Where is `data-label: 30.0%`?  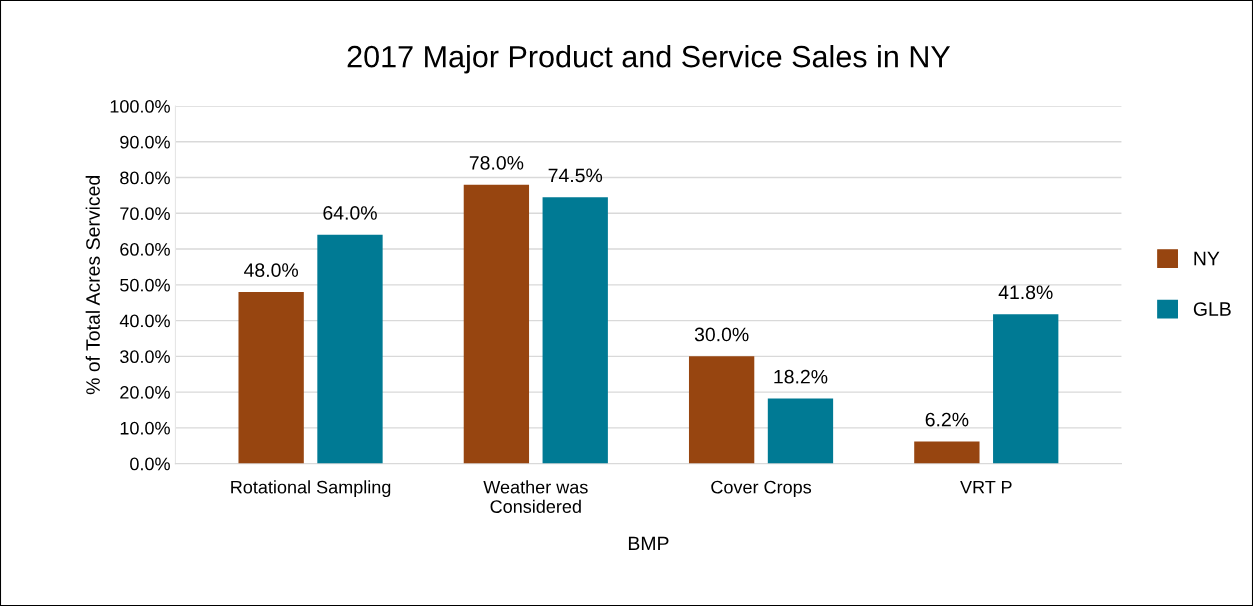
data-label: 30.0% is located at coordinates (721, 334).